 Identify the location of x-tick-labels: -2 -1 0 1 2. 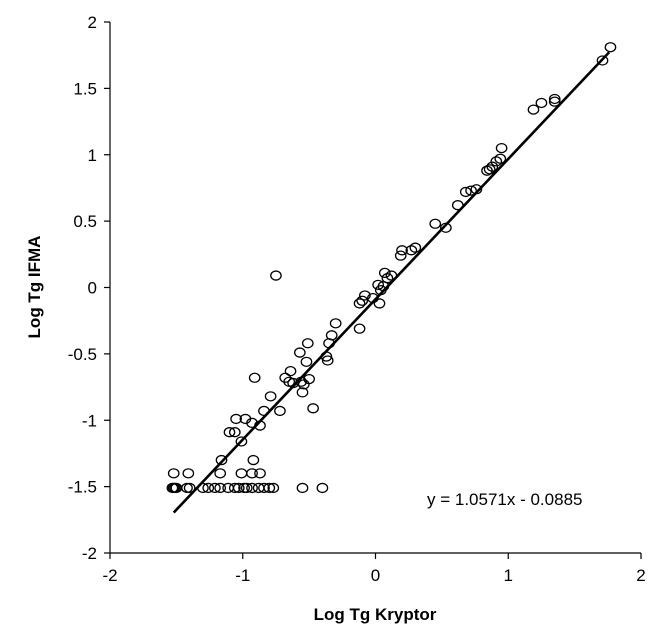
(373, 575).